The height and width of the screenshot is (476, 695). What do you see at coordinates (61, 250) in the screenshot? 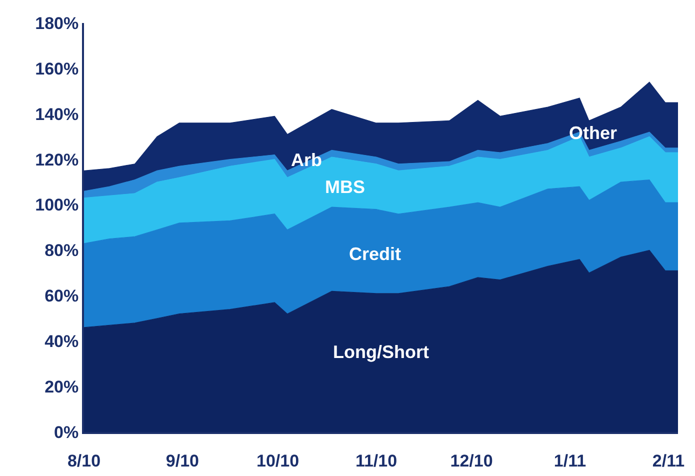
I see `y-tick-label: 80%` at bounding box center [61, 250].